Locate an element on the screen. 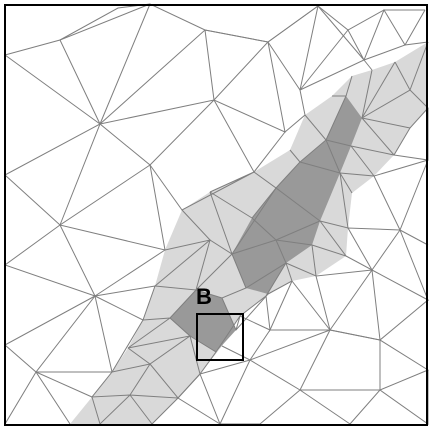 This screenshot has width=432, height=431. region-label-b: B is located at coordinates (204, 296).